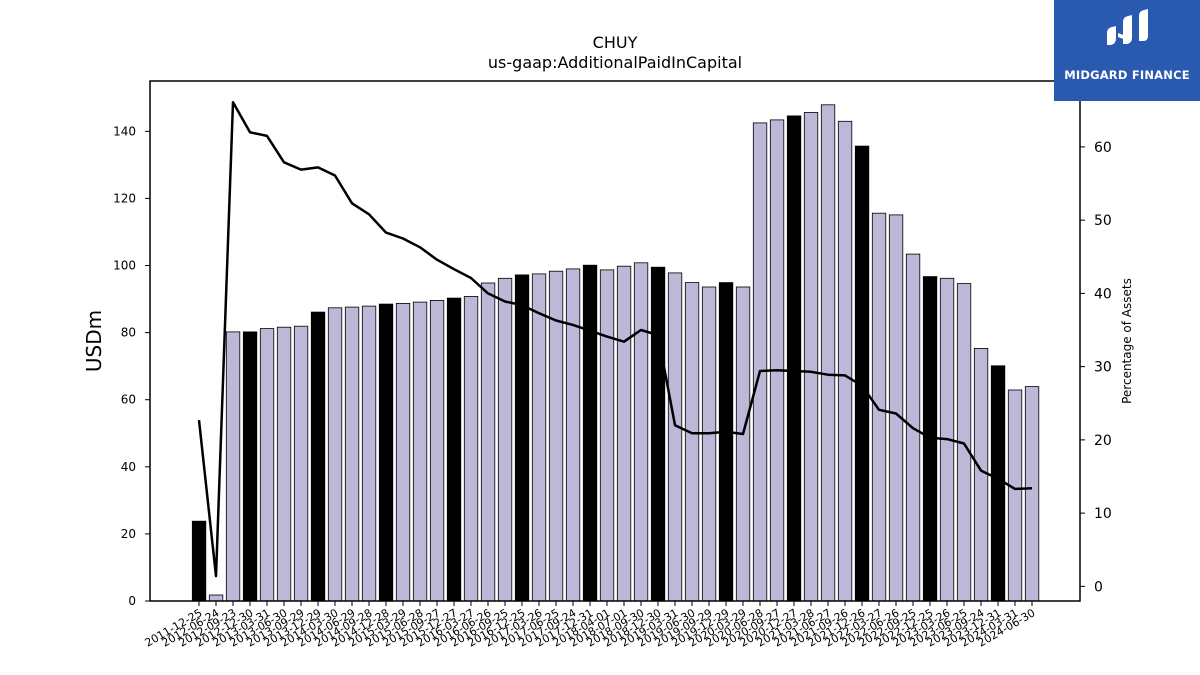  I want to click on brand-logo: MIDGARD FINANCE, so click(1127, 50).